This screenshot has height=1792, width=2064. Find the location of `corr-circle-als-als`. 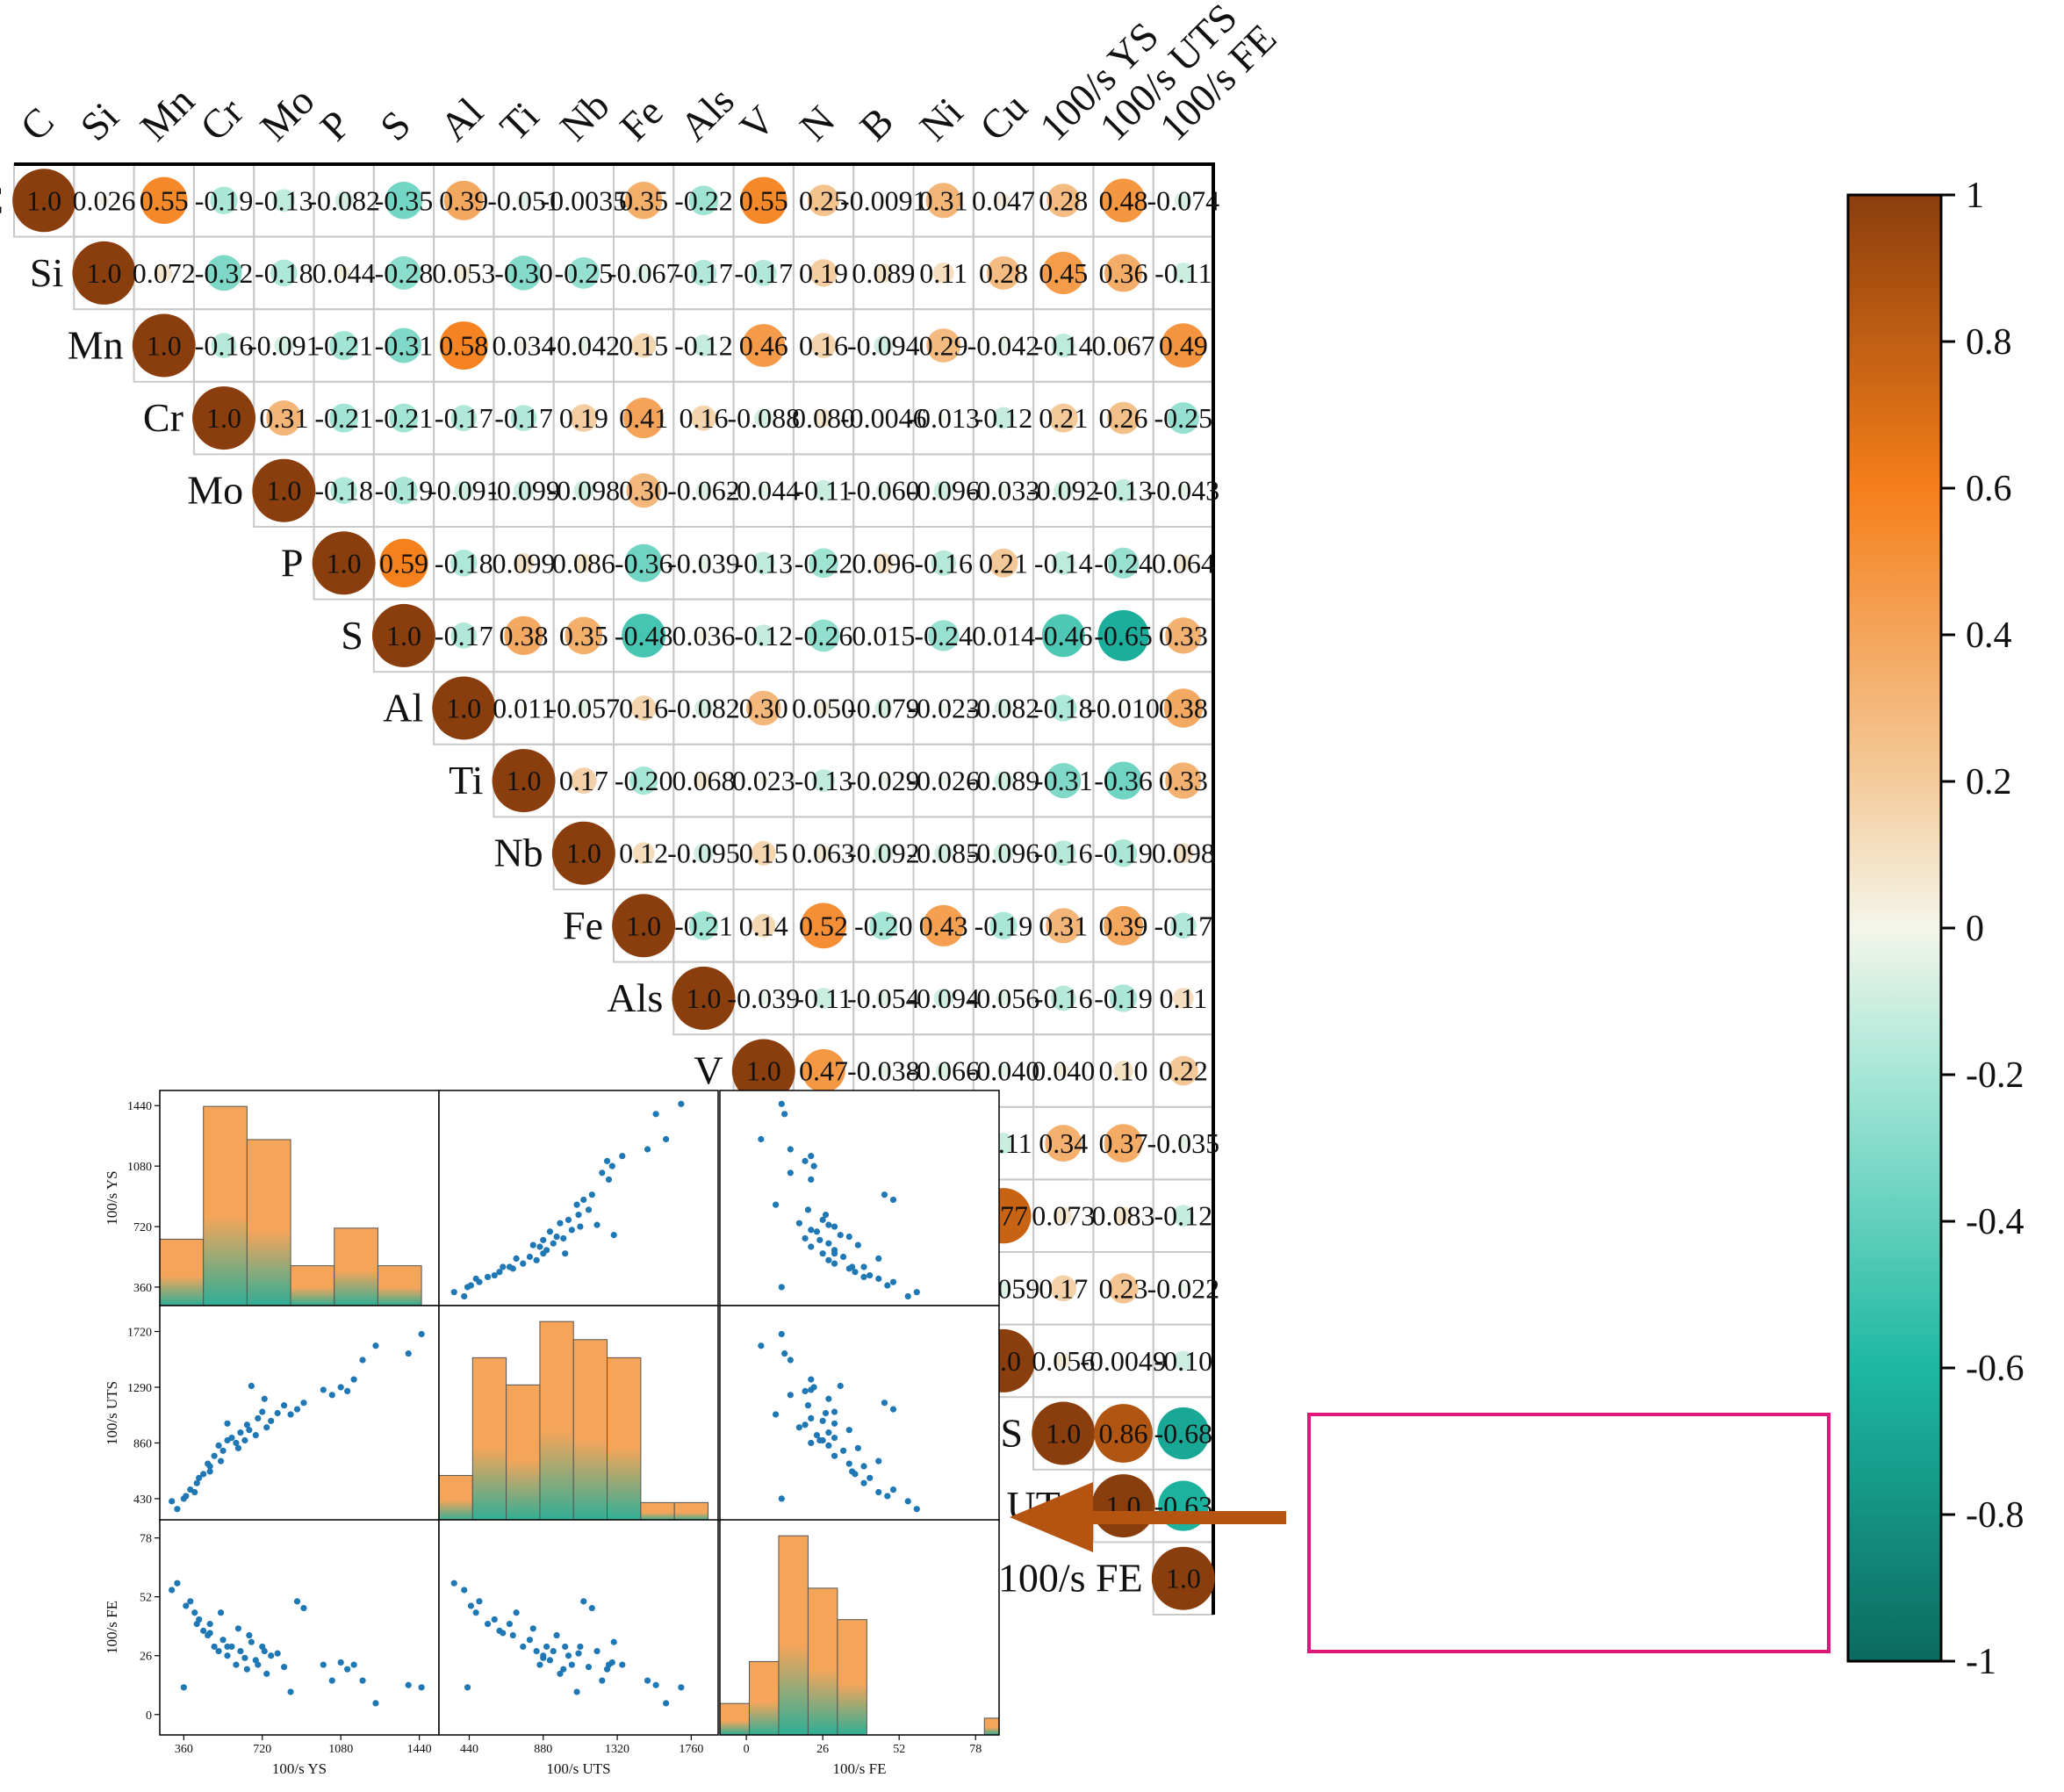

corr-circle-als-als is located at coordinates (704, 998).